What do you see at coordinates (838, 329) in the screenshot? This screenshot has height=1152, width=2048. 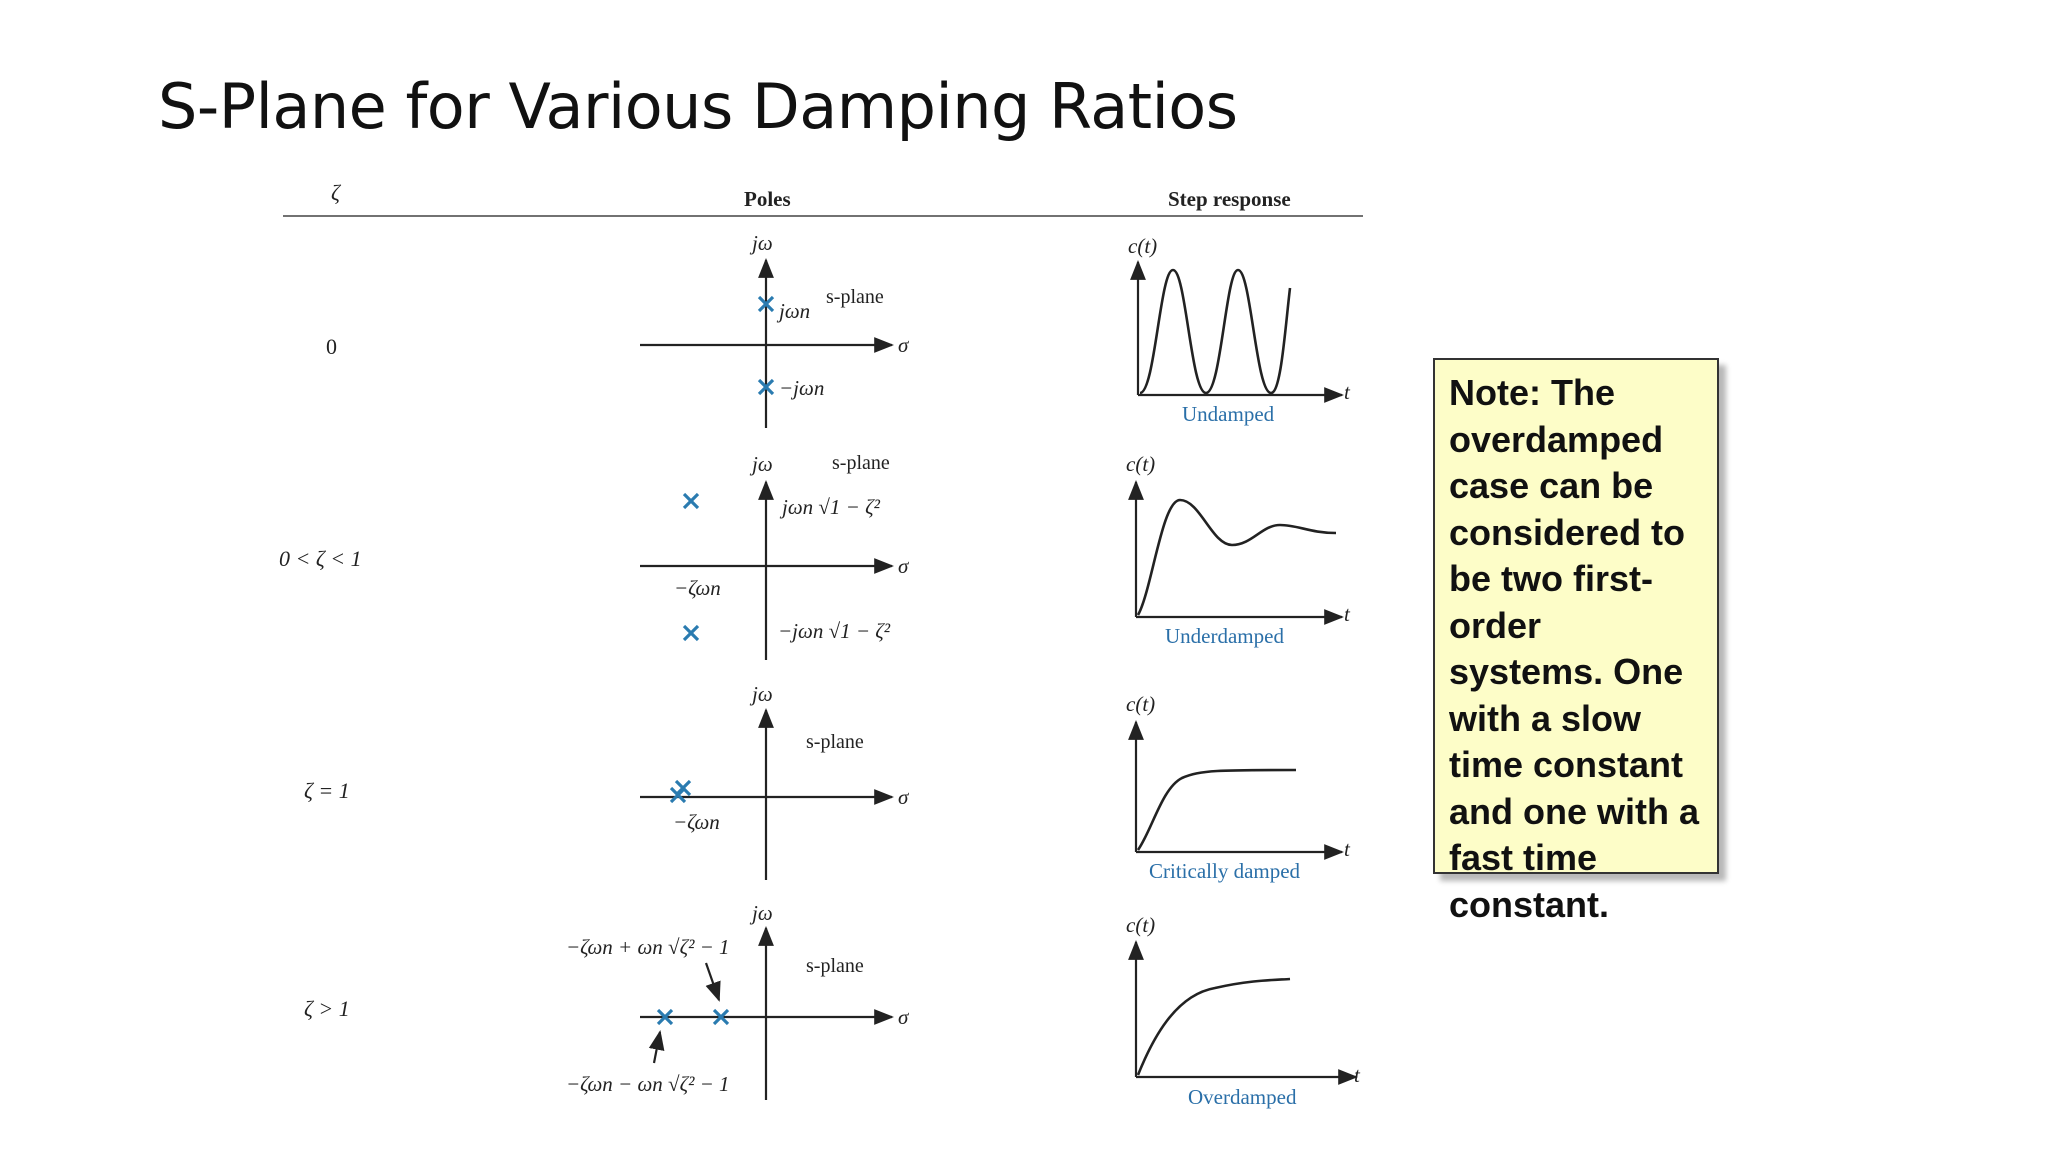 I see `row-undamped: 0 jω σ s-plane jωn −jωn c(t) t Undamped` at bounding box center [838, 329].